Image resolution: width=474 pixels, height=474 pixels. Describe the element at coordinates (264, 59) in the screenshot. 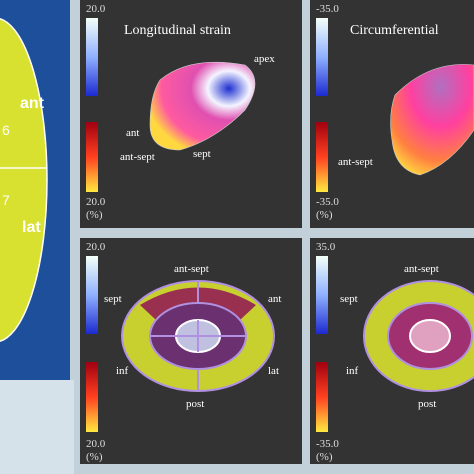

I see `label: apex` at that location.